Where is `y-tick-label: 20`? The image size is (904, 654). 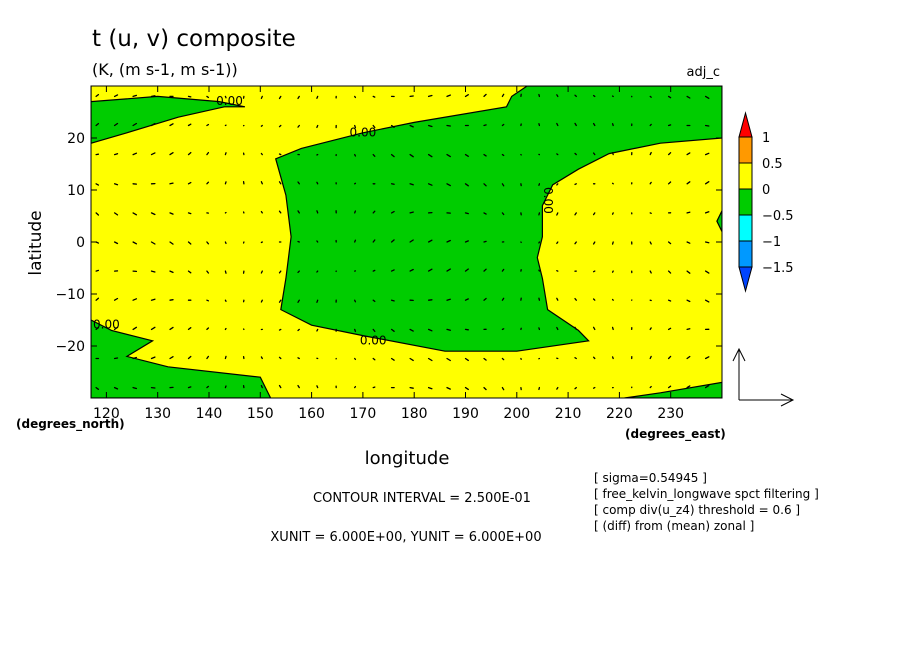
y-tick-label: 20 is located at coordinates (76, 139).